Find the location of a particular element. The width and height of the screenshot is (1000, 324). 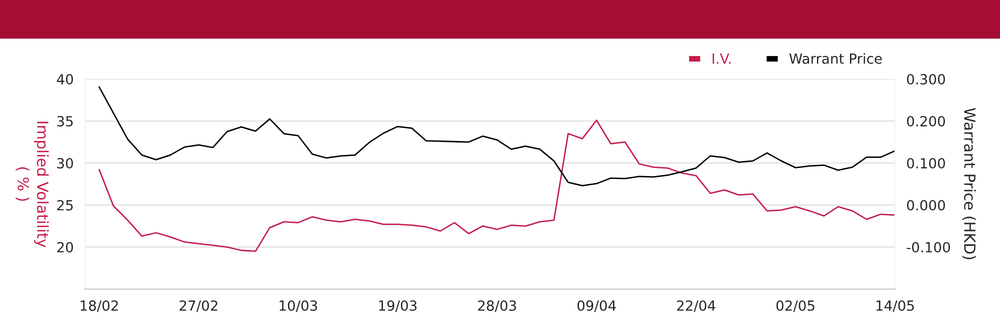

y2-tick-label: 0.300 is located at coordinates (926, 79).